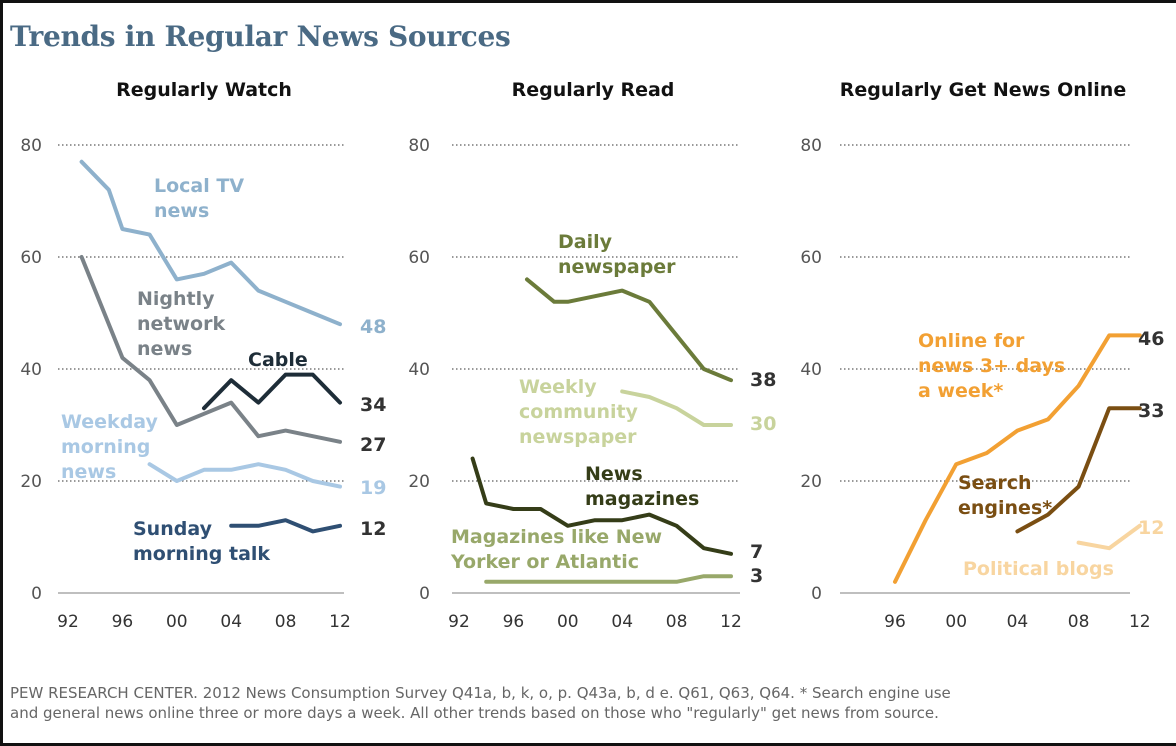 The image size is (1176, 746). Describe the element at coordinates (617, 254) in the screenshot. I see `series-label-daily-newspaper: Daily newspaper` at that location.